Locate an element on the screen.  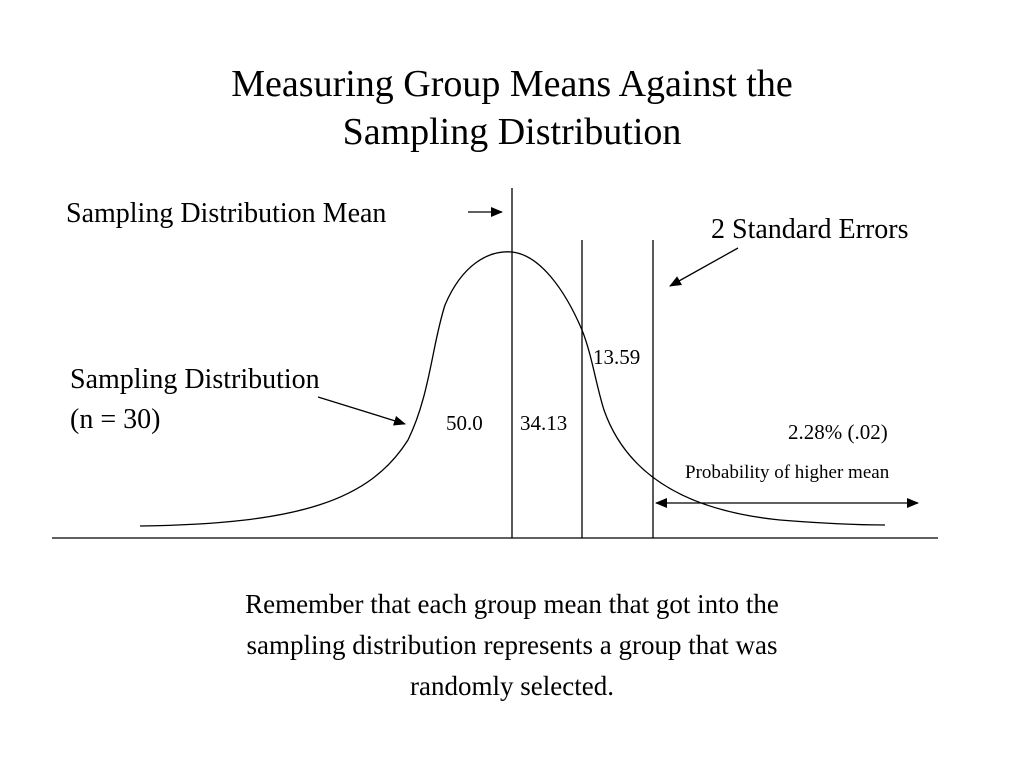
standard-errors-label: 2 Standard Errors is located at coordinates (810, 229).